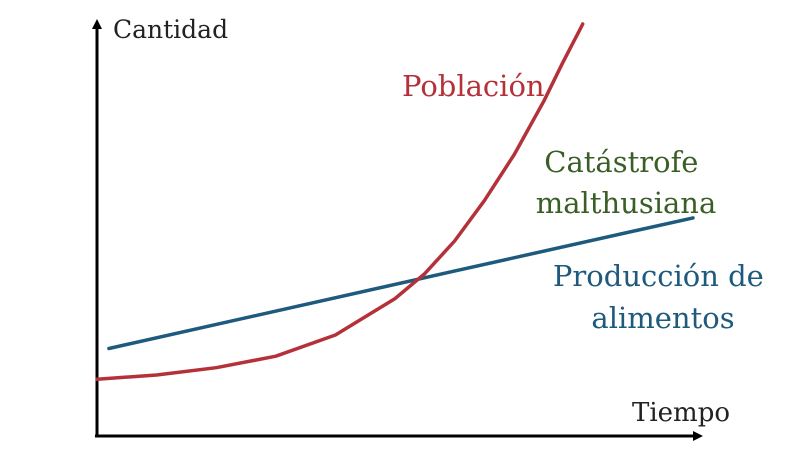 This screenshot has width=800, height=454. I want to click on population-label: Población, so click(473, 86).